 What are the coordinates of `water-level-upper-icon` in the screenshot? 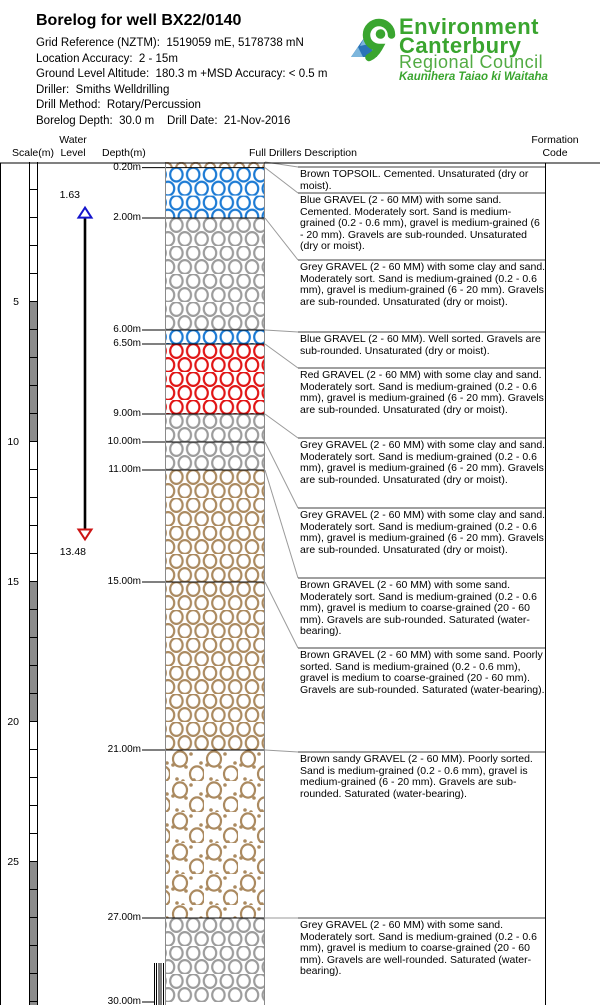 It's located at (85, 212).